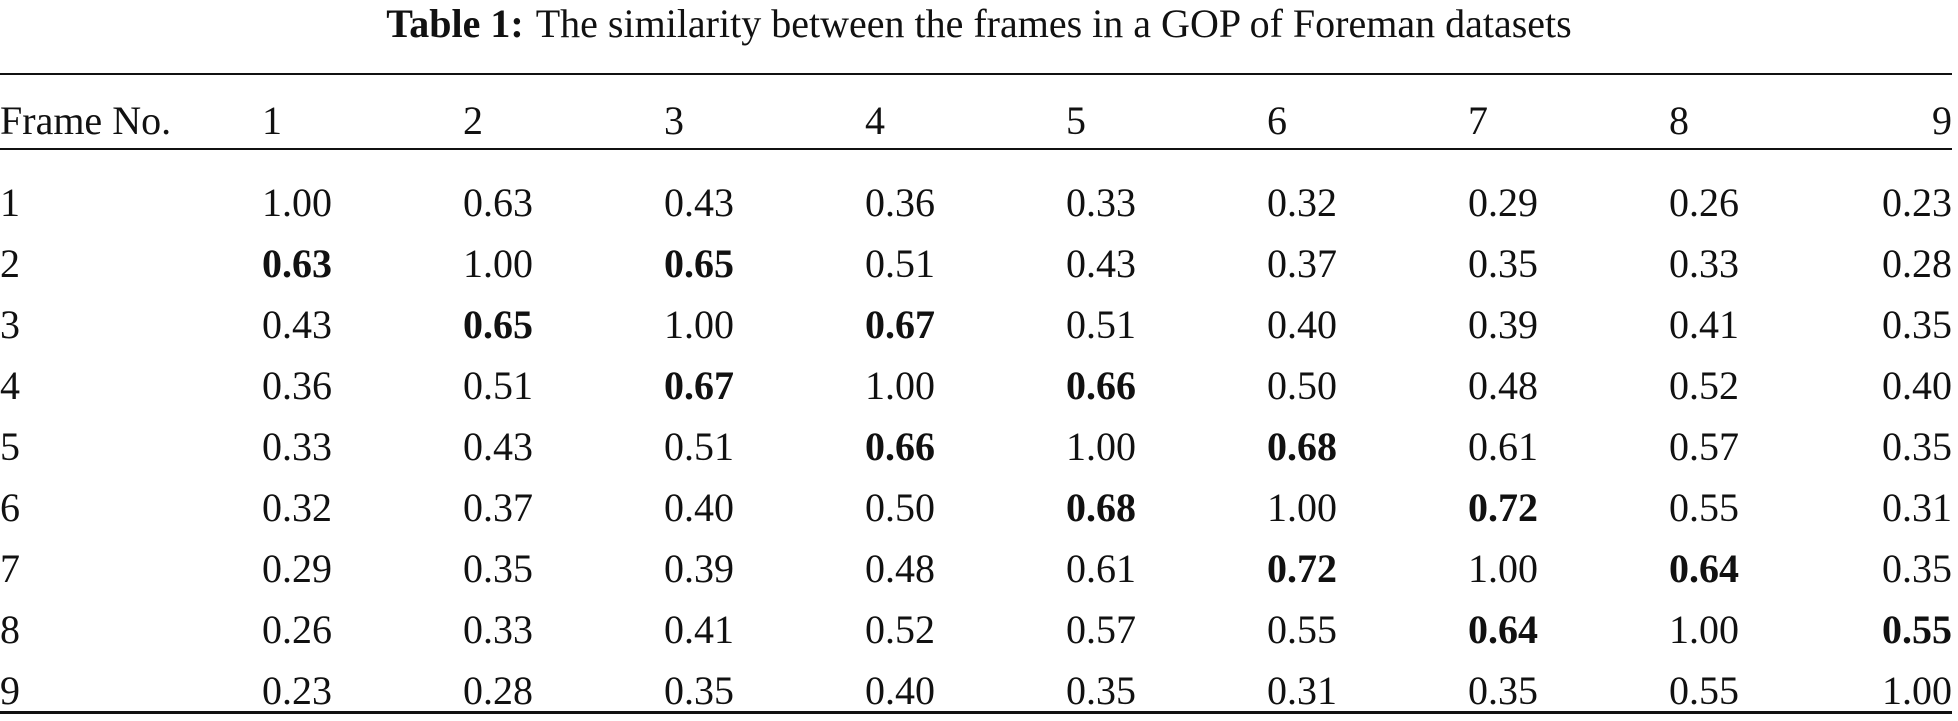 The image size is (1958, 721). What do you see at coordinates (1503, 202) in the screenshot?
I see `table-cell: 0.29` at bounding box center [1503, 202].